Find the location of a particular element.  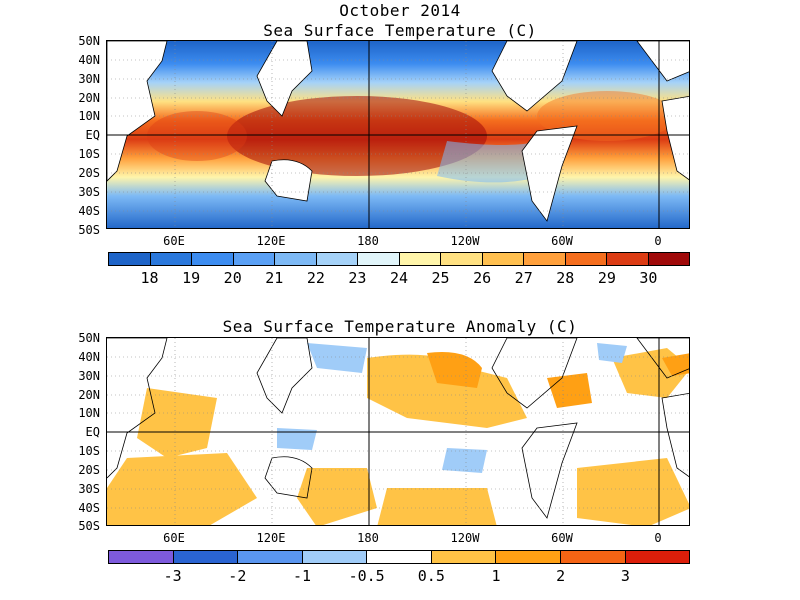

strong-positive-patches is located at coordinates (558, 380).